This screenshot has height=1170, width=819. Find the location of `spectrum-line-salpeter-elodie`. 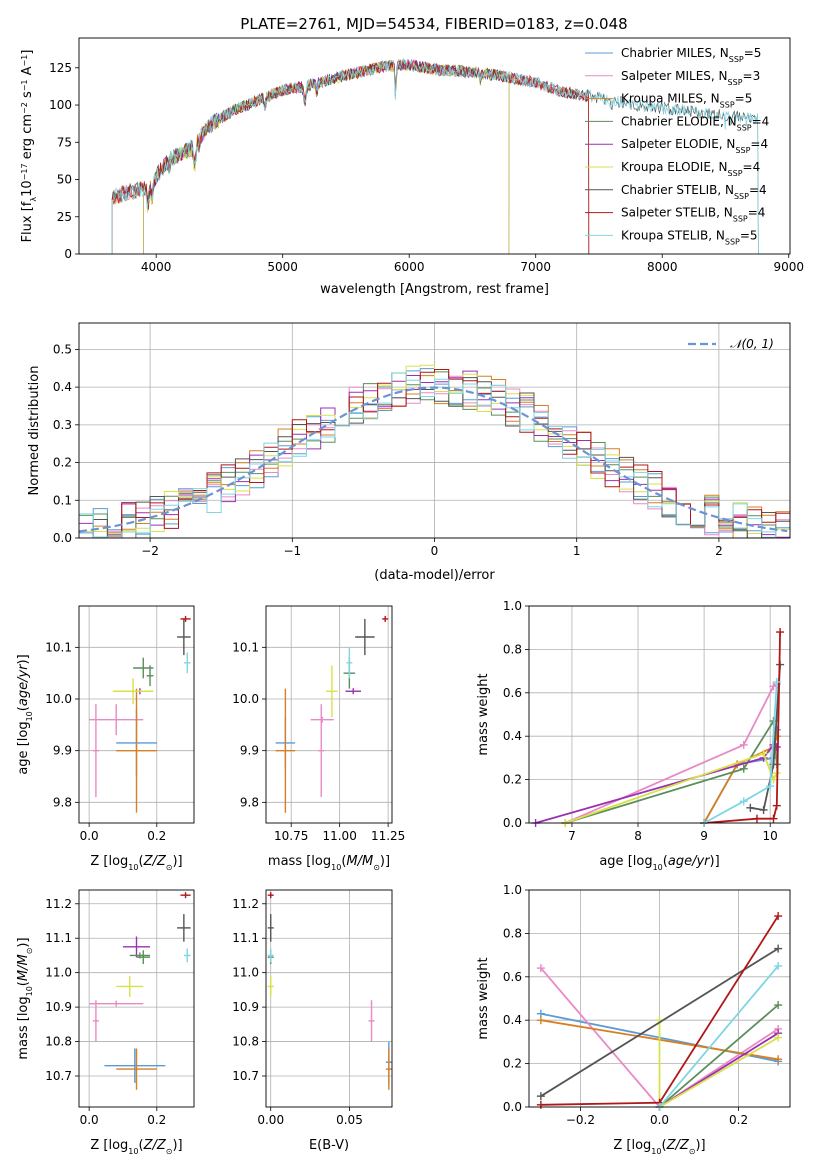

spectrum-line-salpeter-elodie is located at coordinates (326, 156).